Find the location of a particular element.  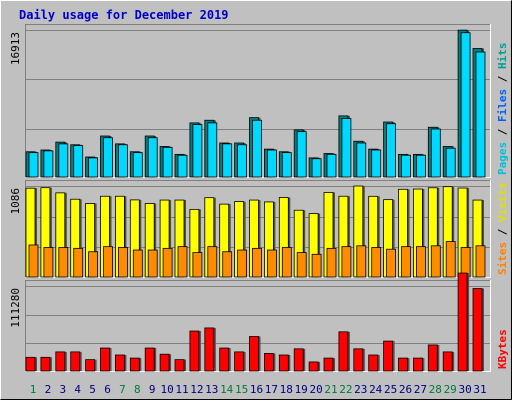

x-tick-label: 30 is located at coordinates (464, 389).